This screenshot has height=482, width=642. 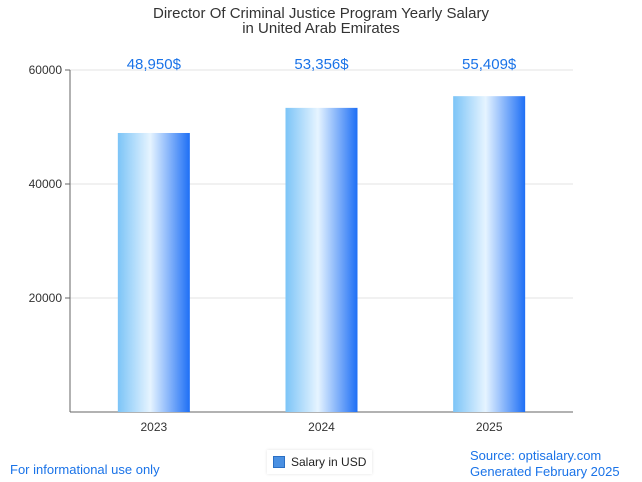 What do you see at coordinates (489, 427) in the screenshot?
I see `x-tick-label-2025: 2025` at bounding box center [489, 427].